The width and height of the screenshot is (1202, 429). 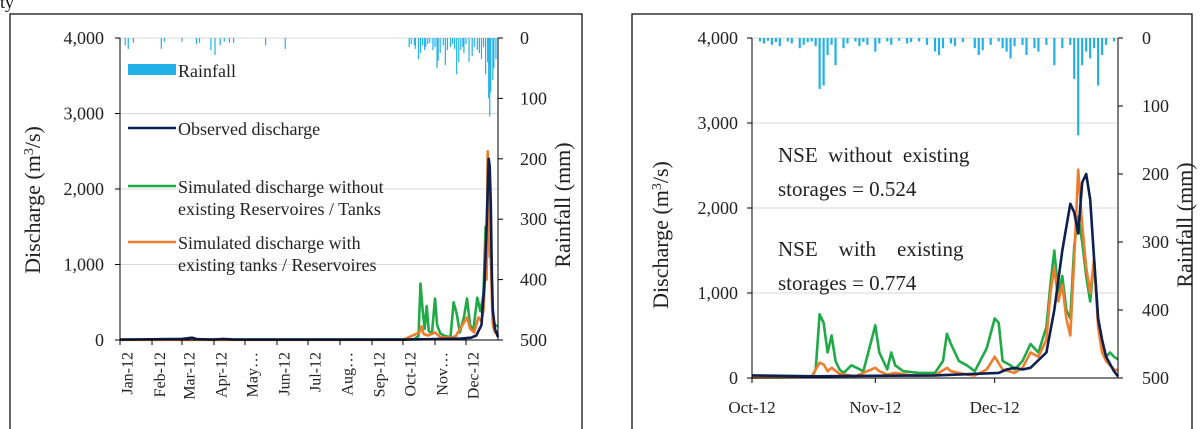 What do you see at coordinates (533, 159) in the screenshot?
I see `left-y2-tick-label: 200` at bounding box center [533, 159].